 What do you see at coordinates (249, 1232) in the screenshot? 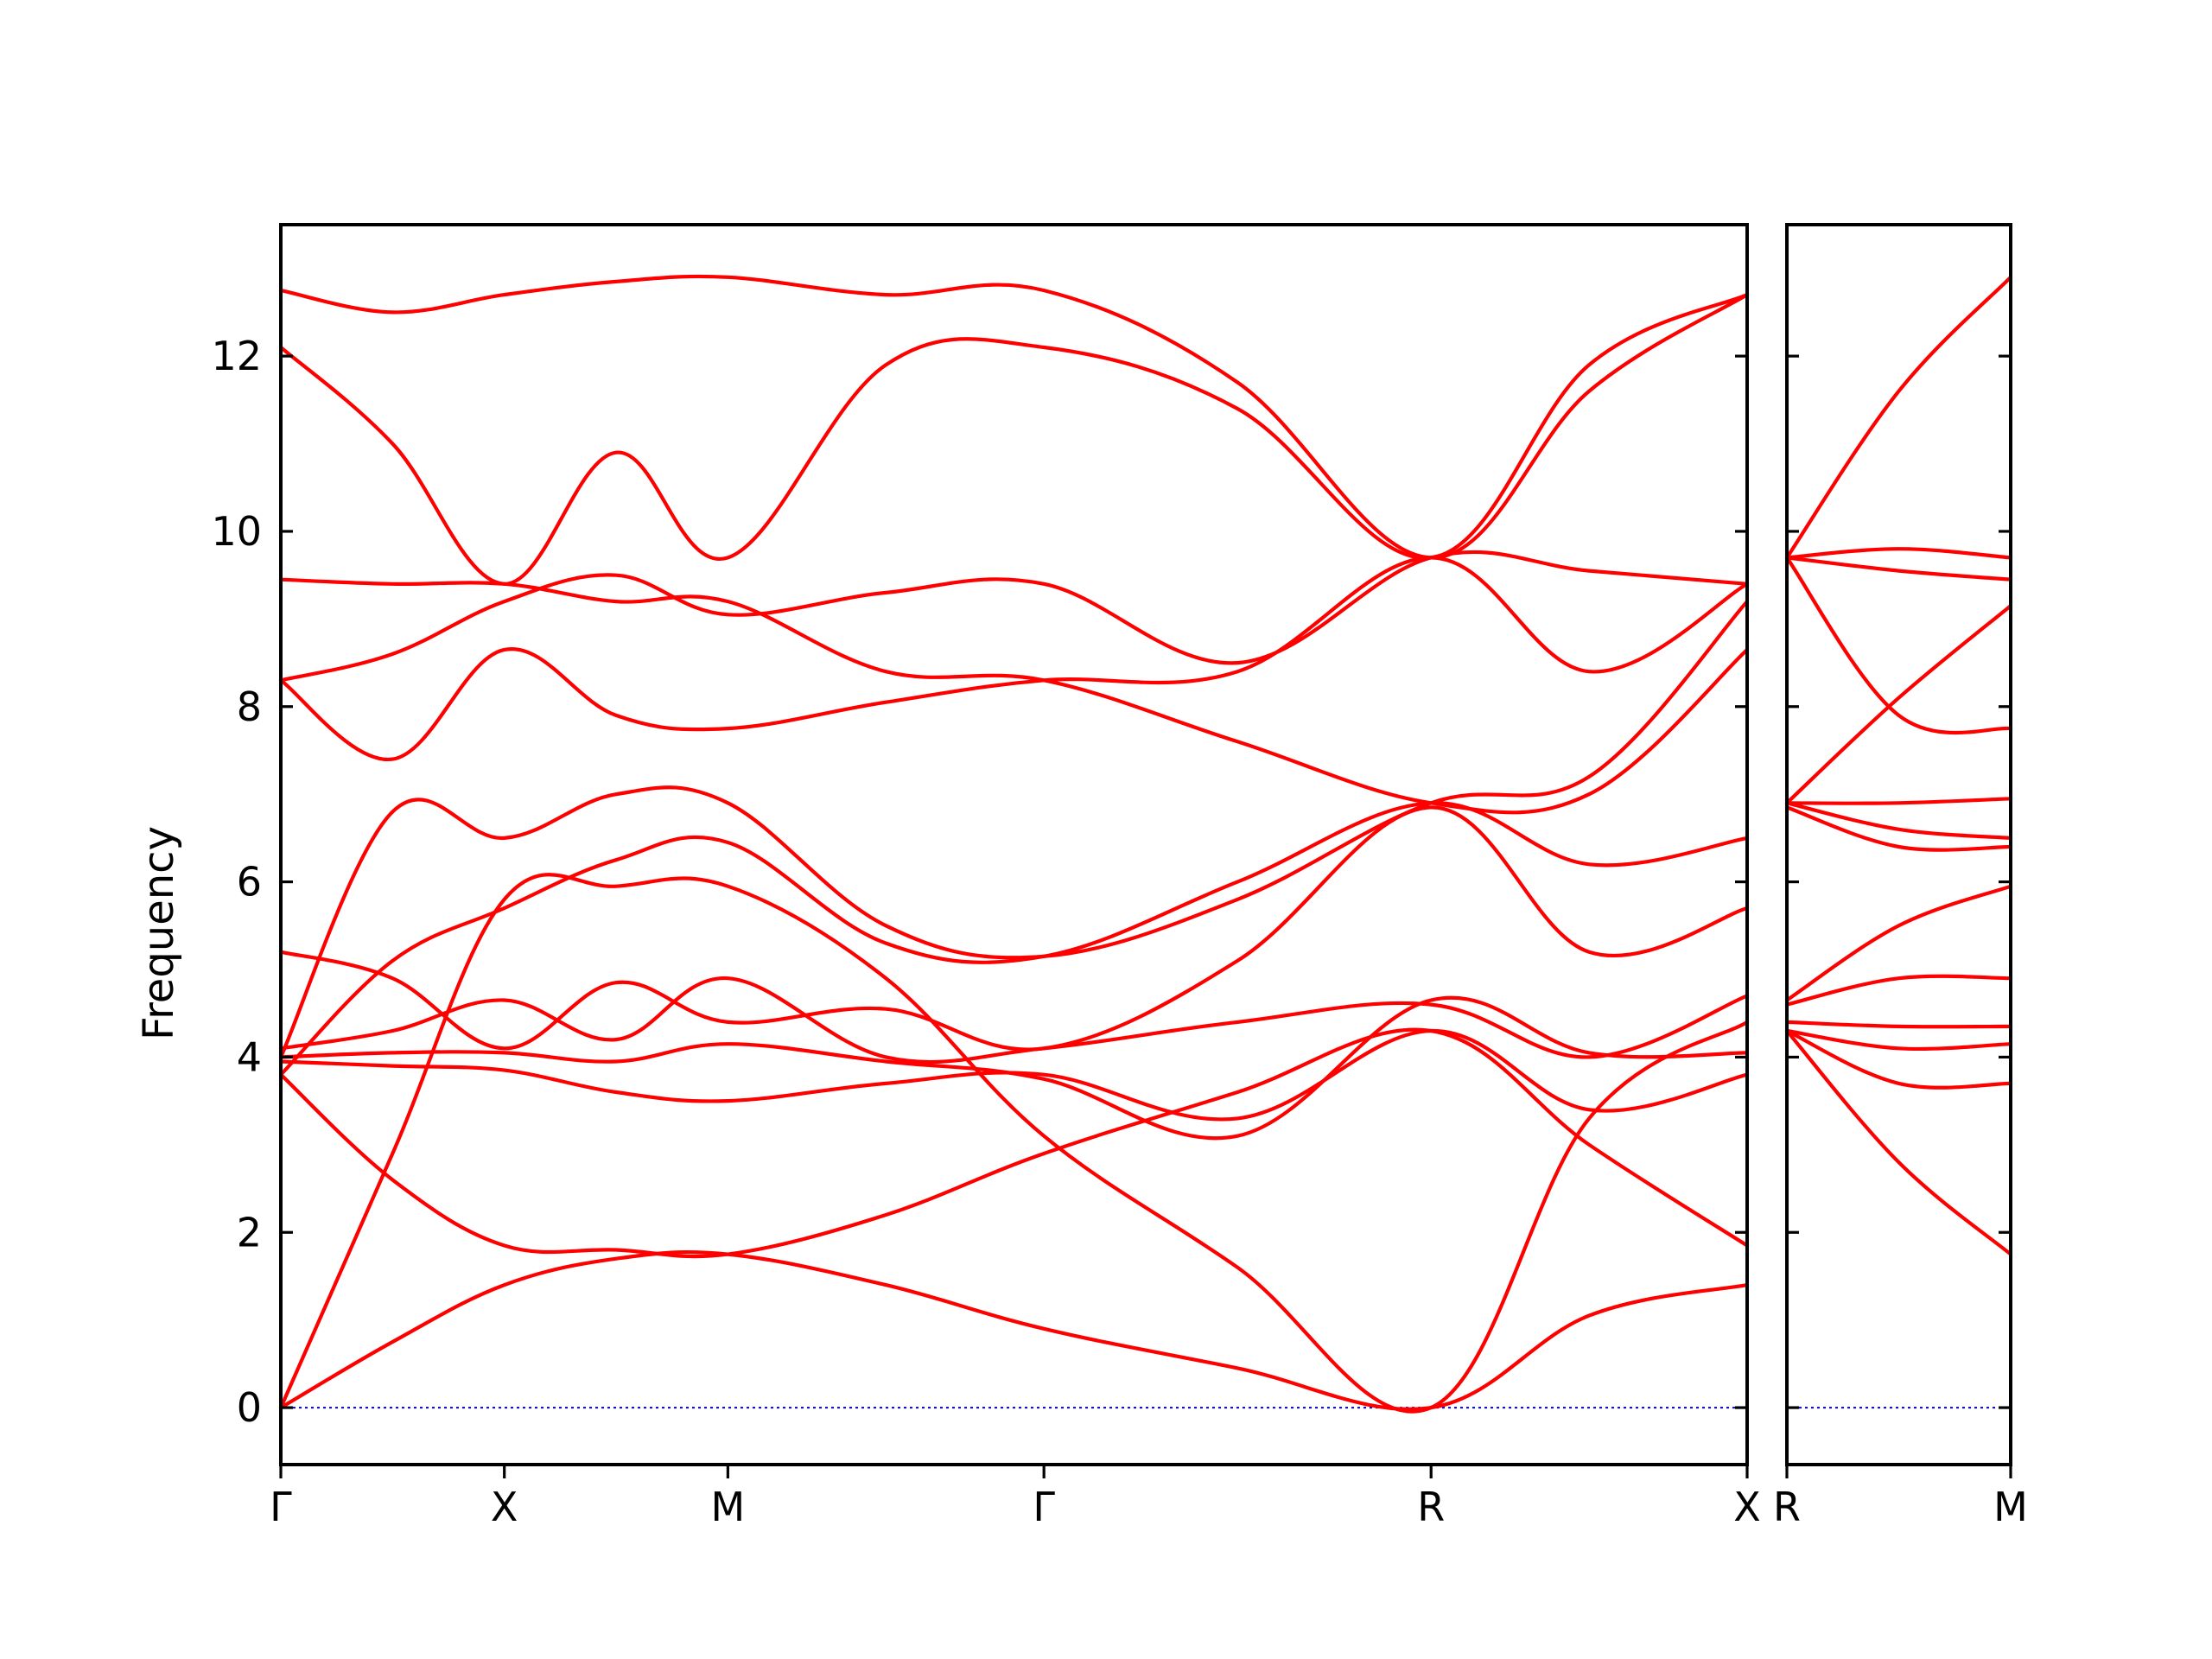
I see `y-tick-label: 2` at bounding box center [249, 1232].